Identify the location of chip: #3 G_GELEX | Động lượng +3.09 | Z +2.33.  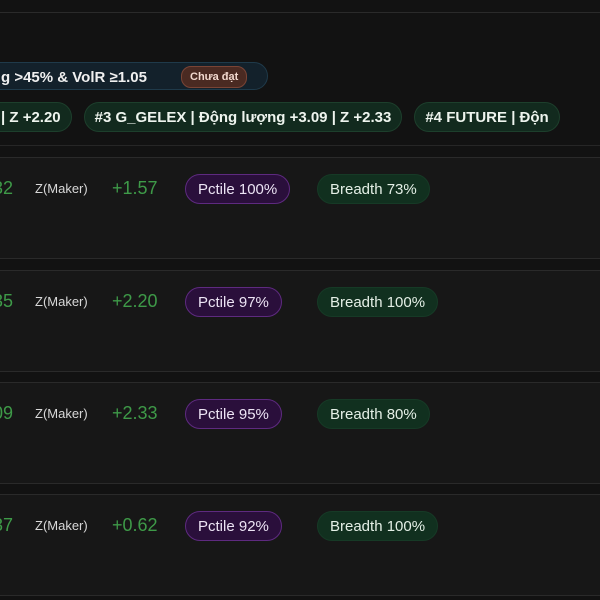
(243, 117).